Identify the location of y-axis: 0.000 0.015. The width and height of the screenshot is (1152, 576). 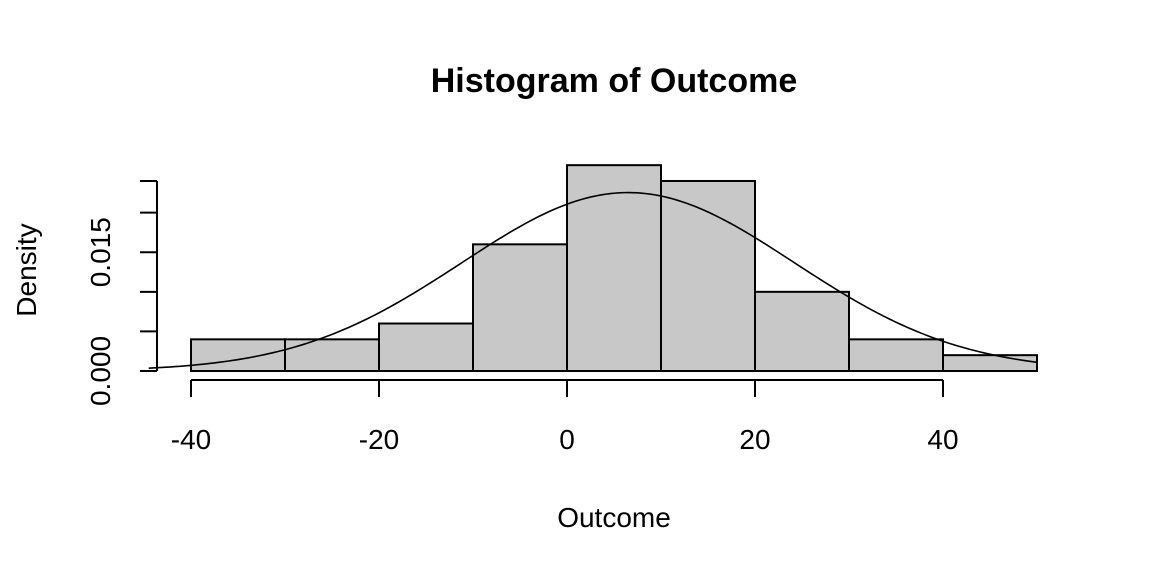
(121, 293).